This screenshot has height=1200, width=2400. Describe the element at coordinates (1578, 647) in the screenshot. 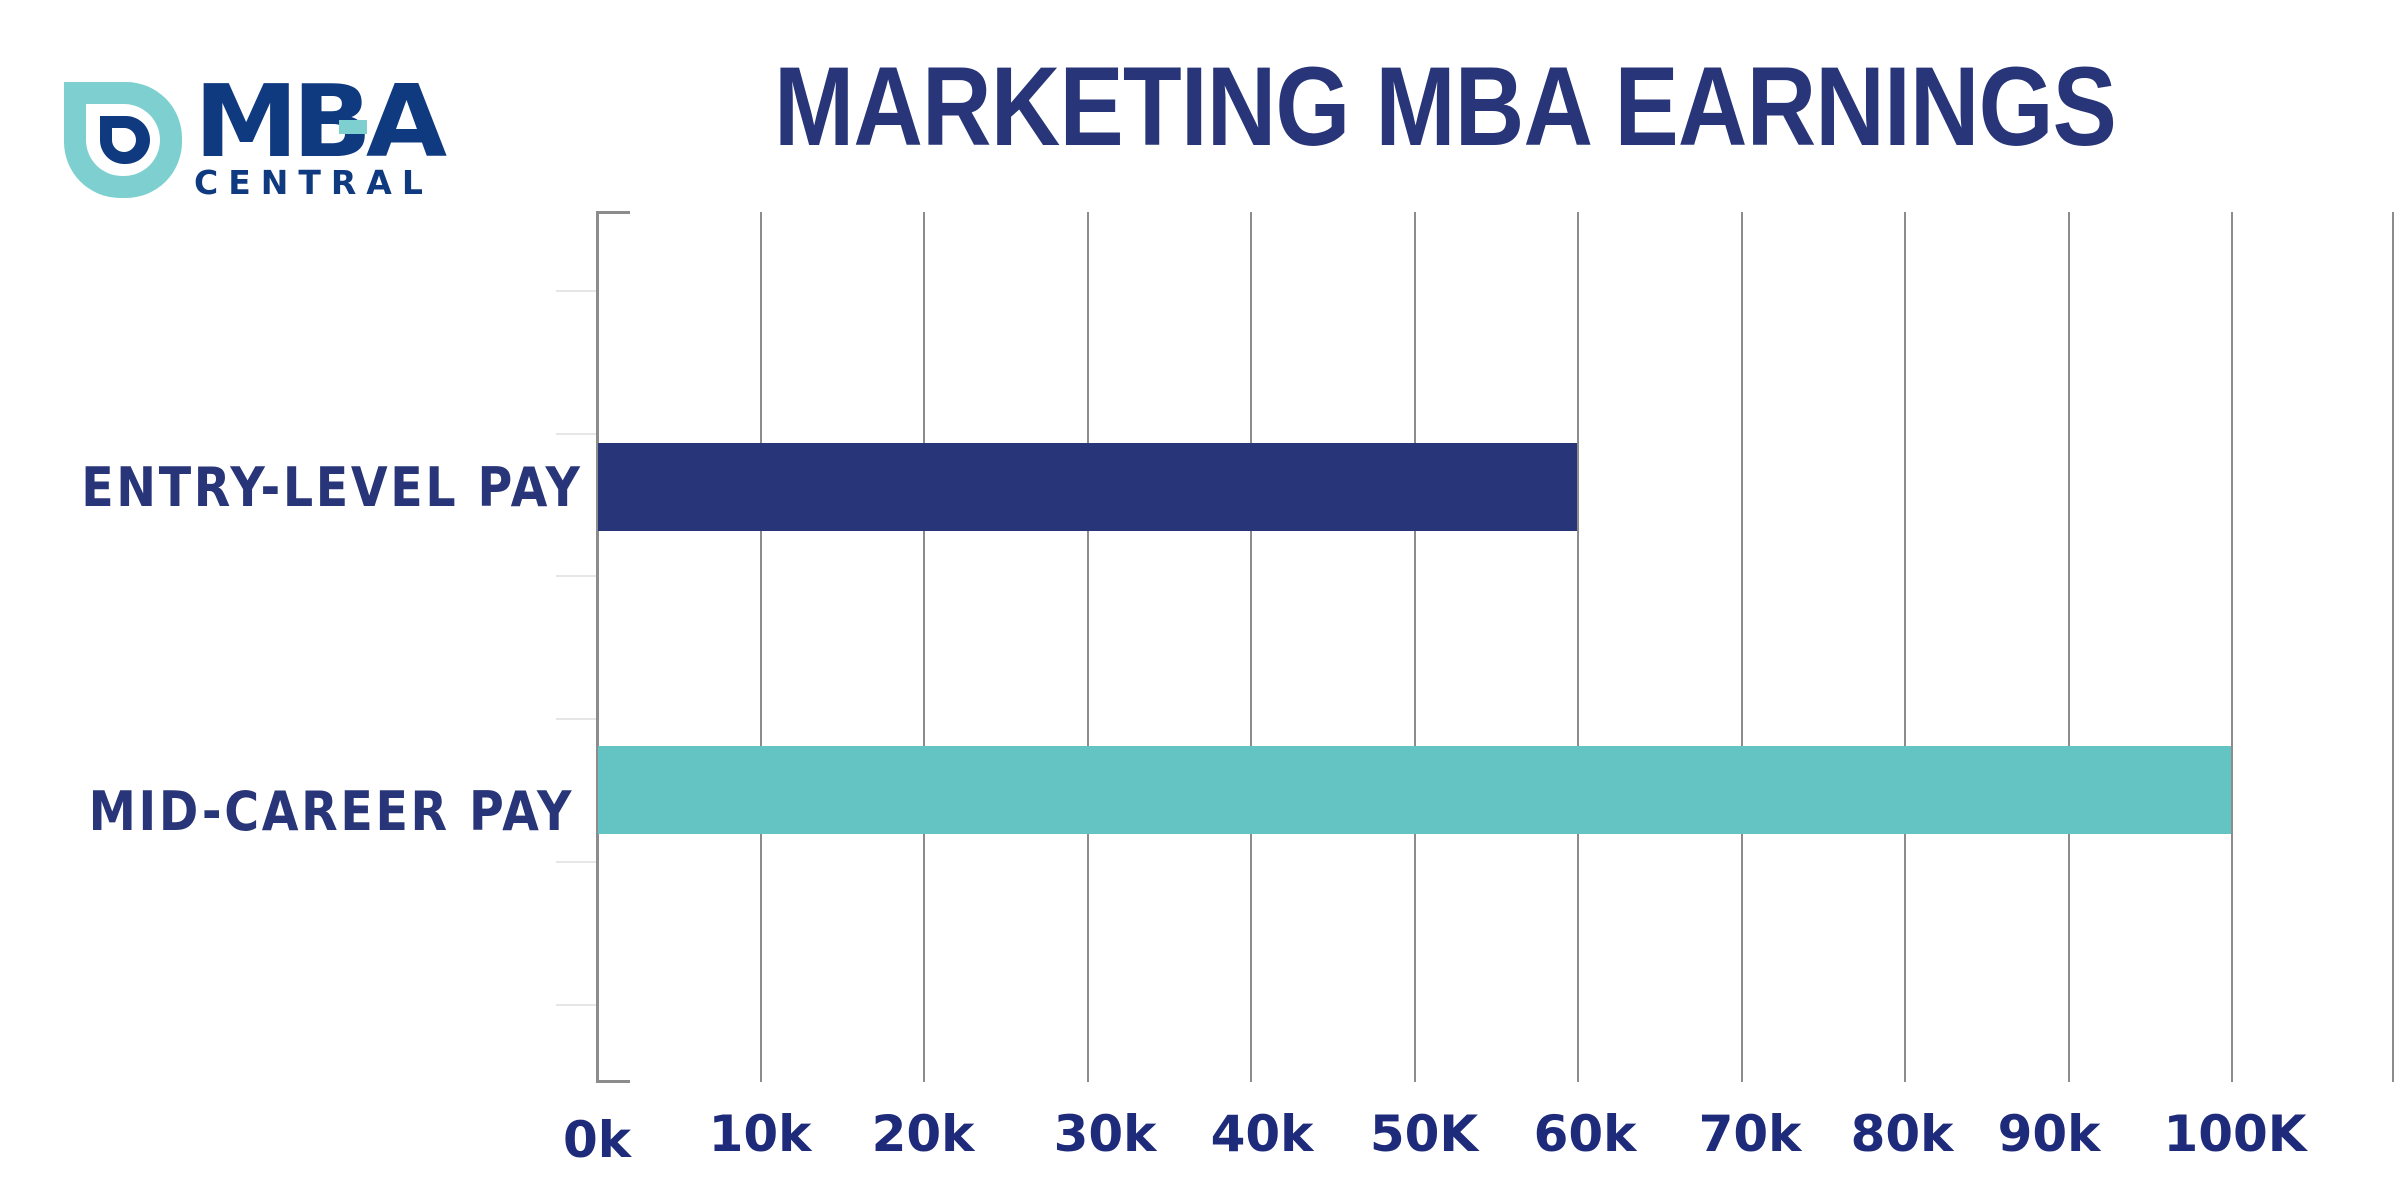

I see `gridline-60k` at that location.